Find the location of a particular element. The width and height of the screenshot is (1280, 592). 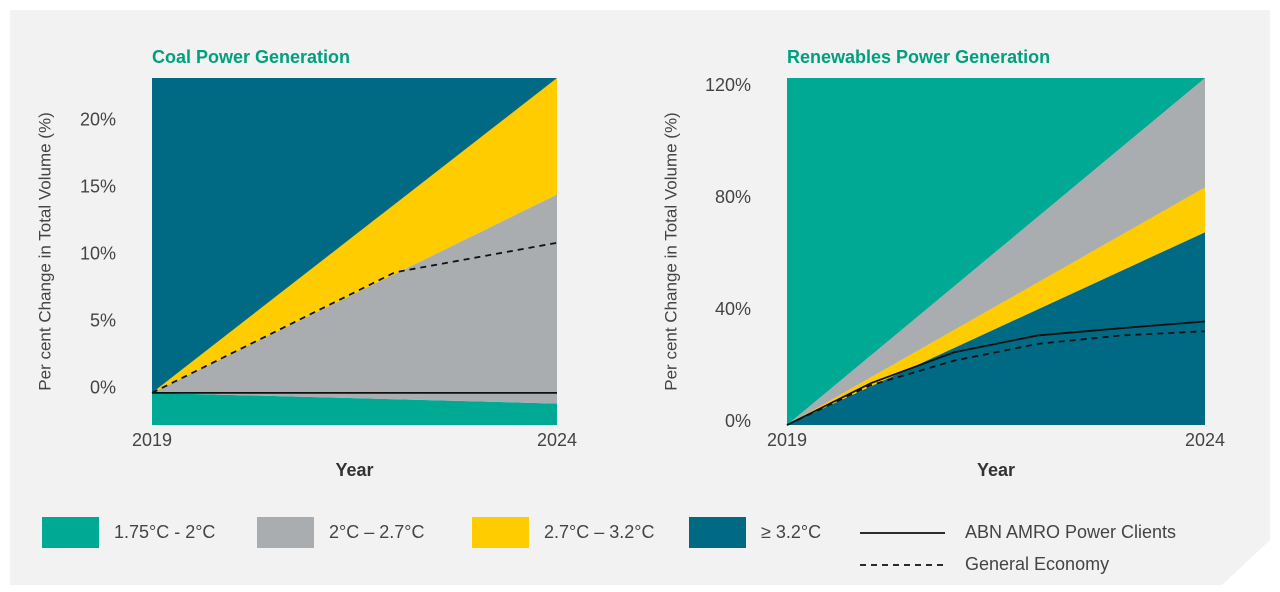

legend-label: 2.7°C – 3.2°C is located at coordinates (599, 532).